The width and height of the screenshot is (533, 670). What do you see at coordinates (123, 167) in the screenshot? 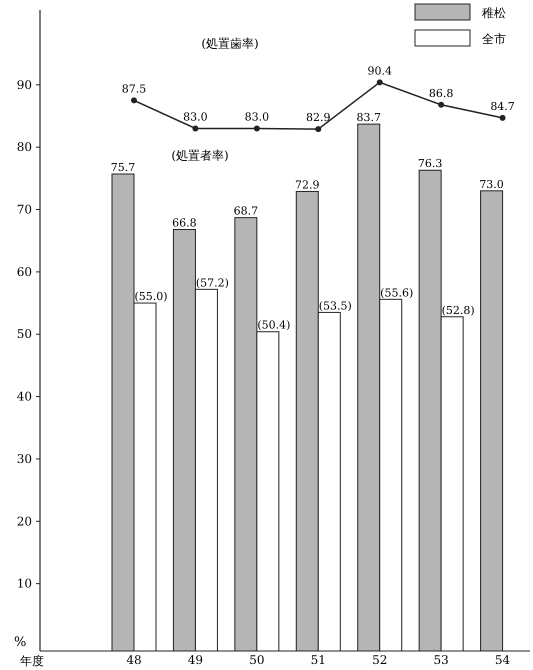
I see `data-label: 75.7` at bounding box center [123, 167].